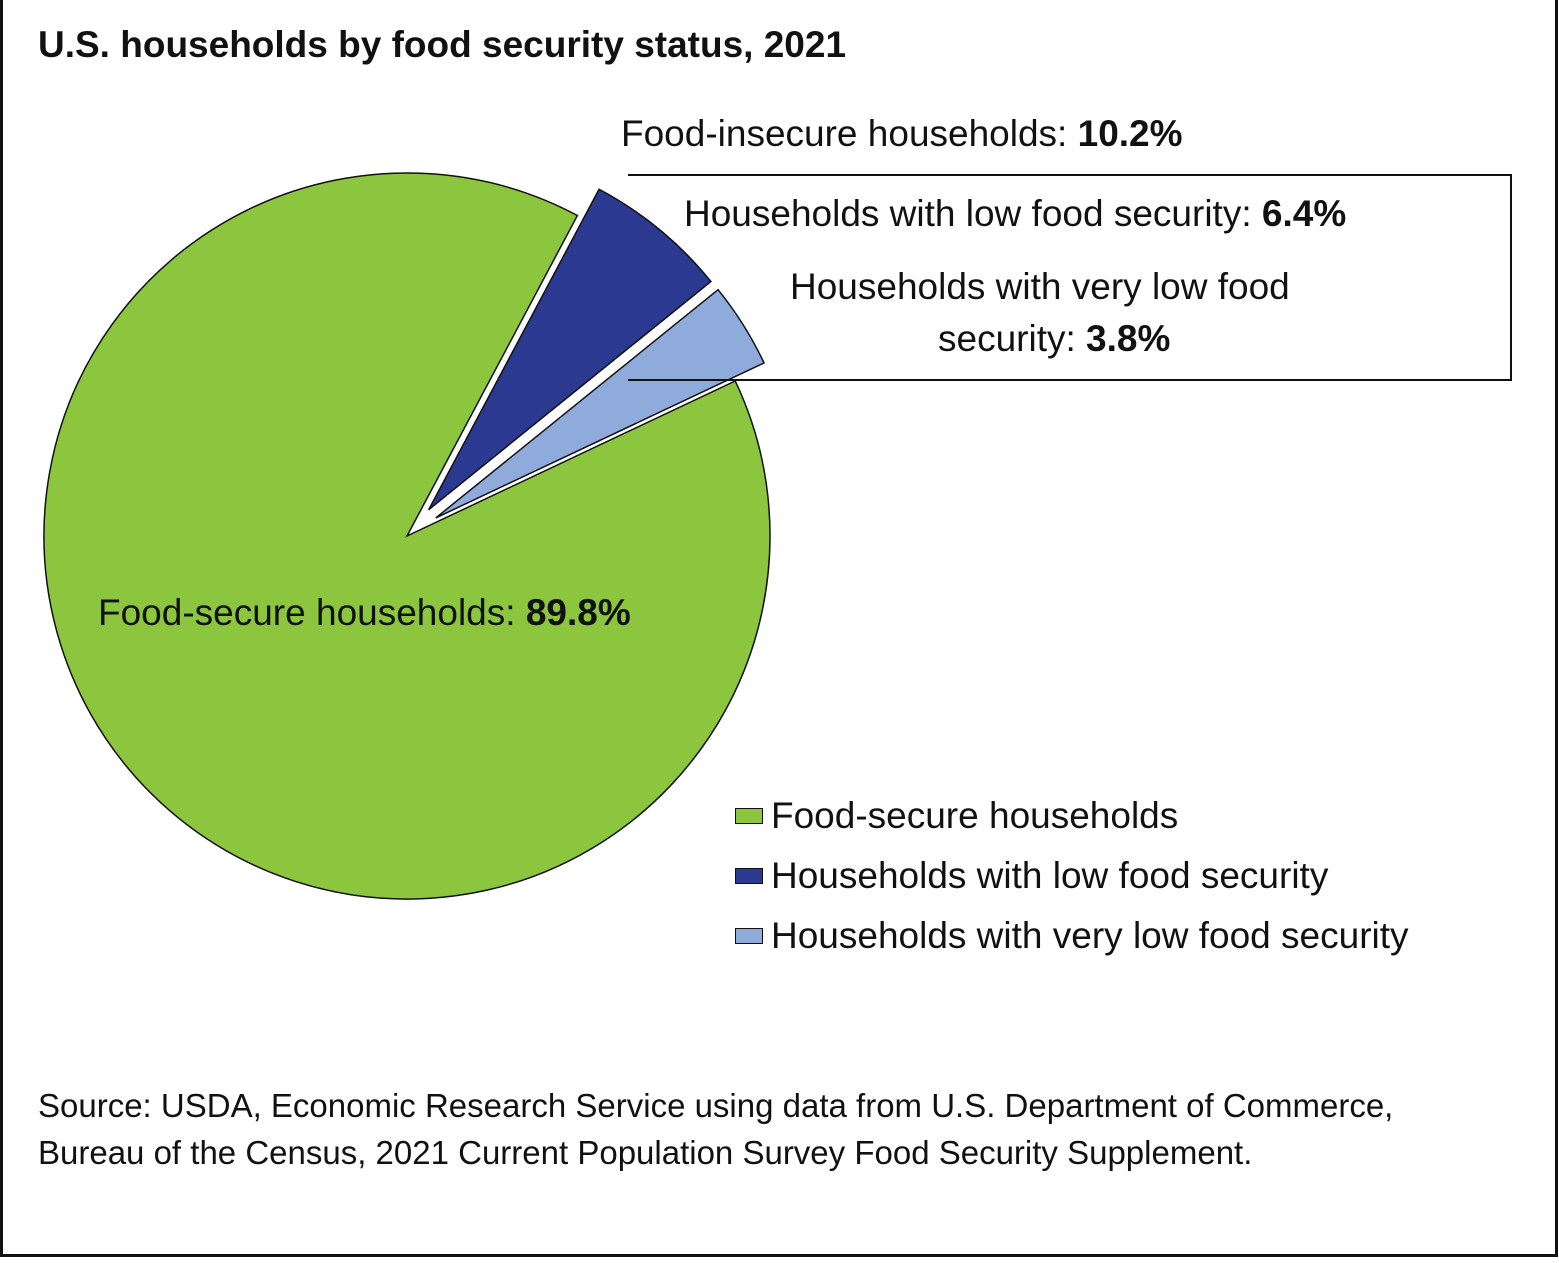 The height and width of the screenshot is (1263, 1559). Describe the element at coordinates (600, 403) in the screenshot. I see `pie-slice-households-with-very-low-food-security` at that location.